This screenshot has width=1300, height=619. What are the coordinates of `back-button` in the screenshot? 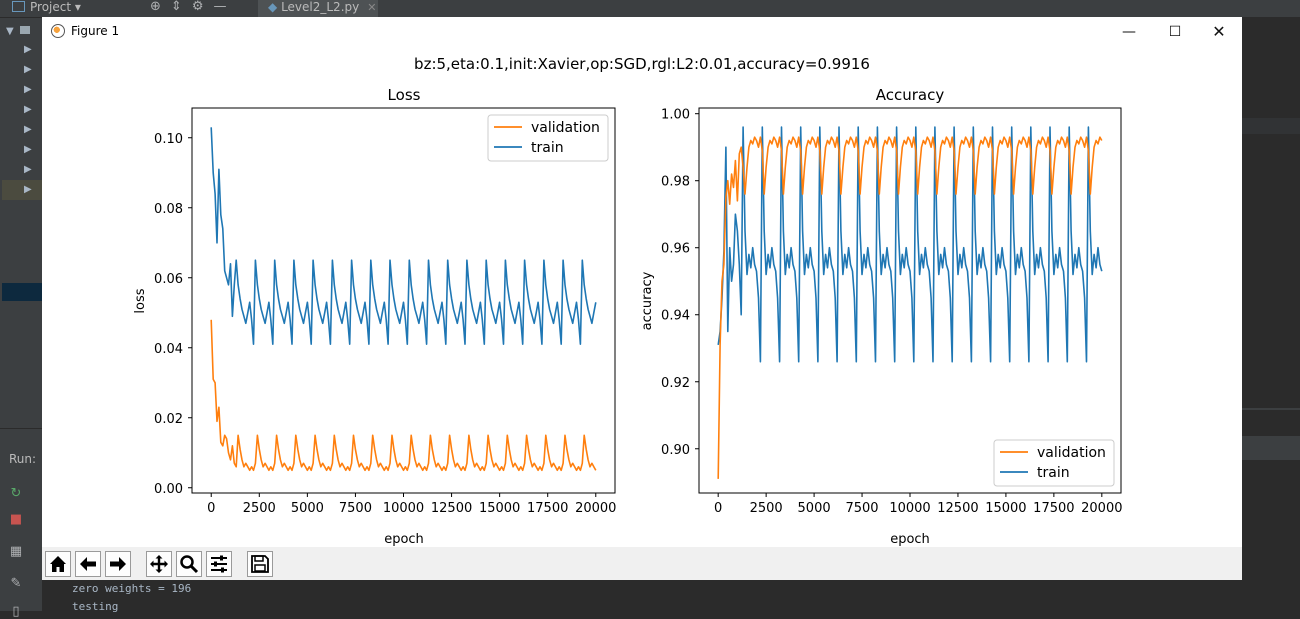 It's located at (88, 564).